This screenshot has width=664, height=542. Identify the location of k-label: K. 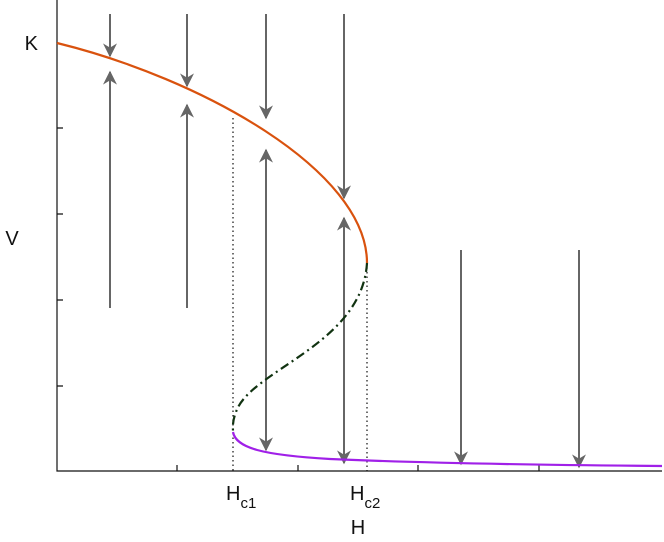
(32, 44).